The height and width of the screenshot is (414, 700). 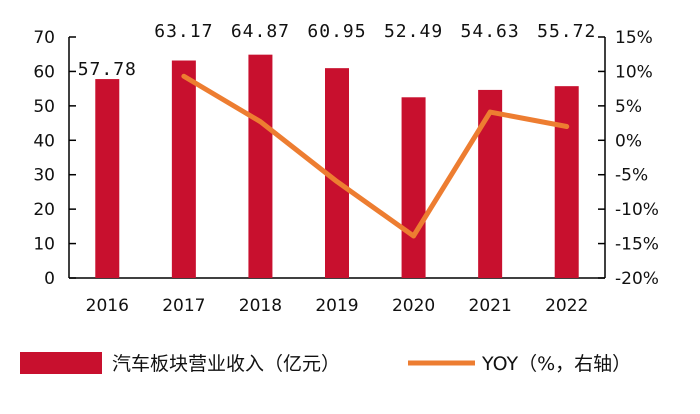 What do you see at coordinates (44, 210) in the screenshot?
I see `left-tick-label: 20` at bounding box center [44, 210].